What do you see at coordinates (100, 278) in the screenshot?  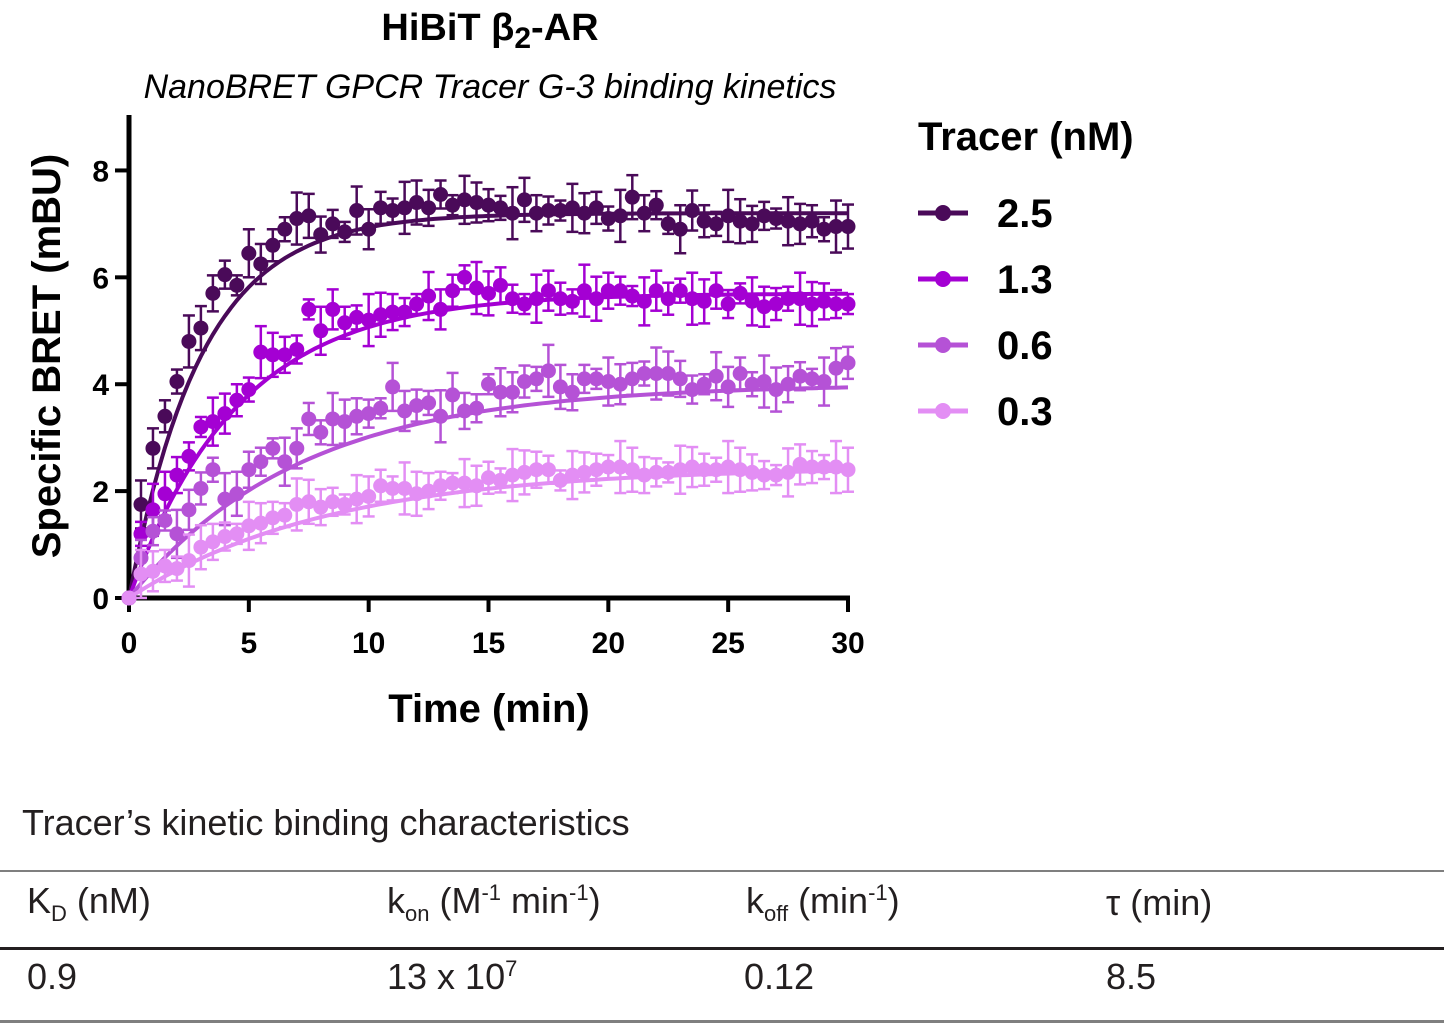 I see `y-tick-label-3: 6` at bounding box center [100, 278].